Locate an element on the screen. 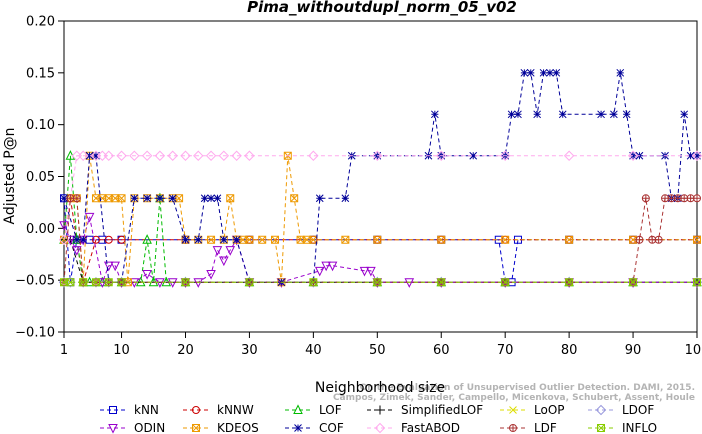 The image size is (702, 434). point-lof is located at coordinates (147, 239).